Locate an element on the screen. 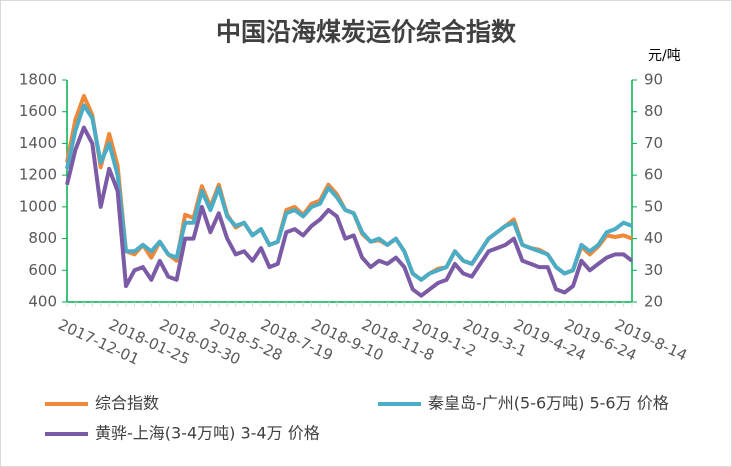  y2-tick-label: 50 is located at coordinates (653, 206).